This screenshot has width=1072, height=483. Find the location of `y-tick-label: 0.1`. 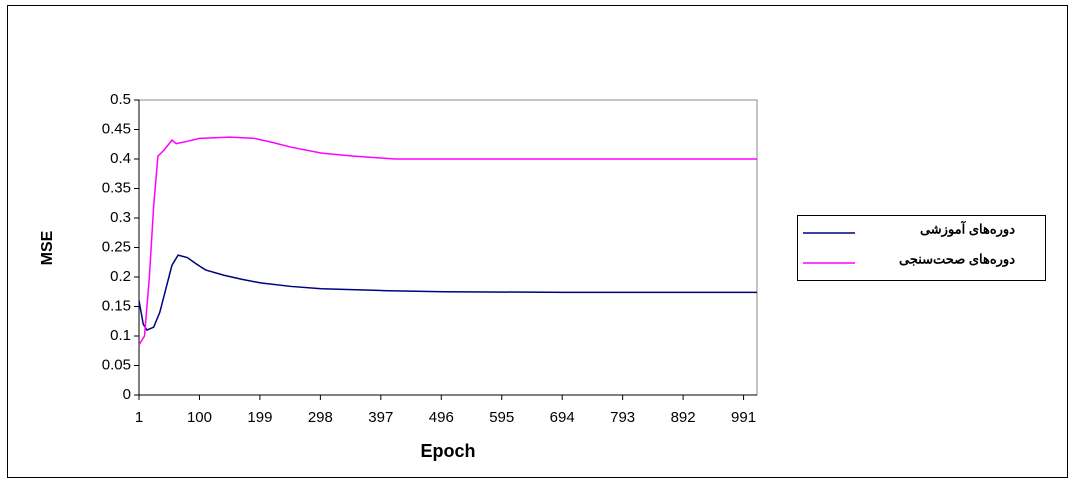

y-tick-label: 0.1 is located at coordinates (120, 335).